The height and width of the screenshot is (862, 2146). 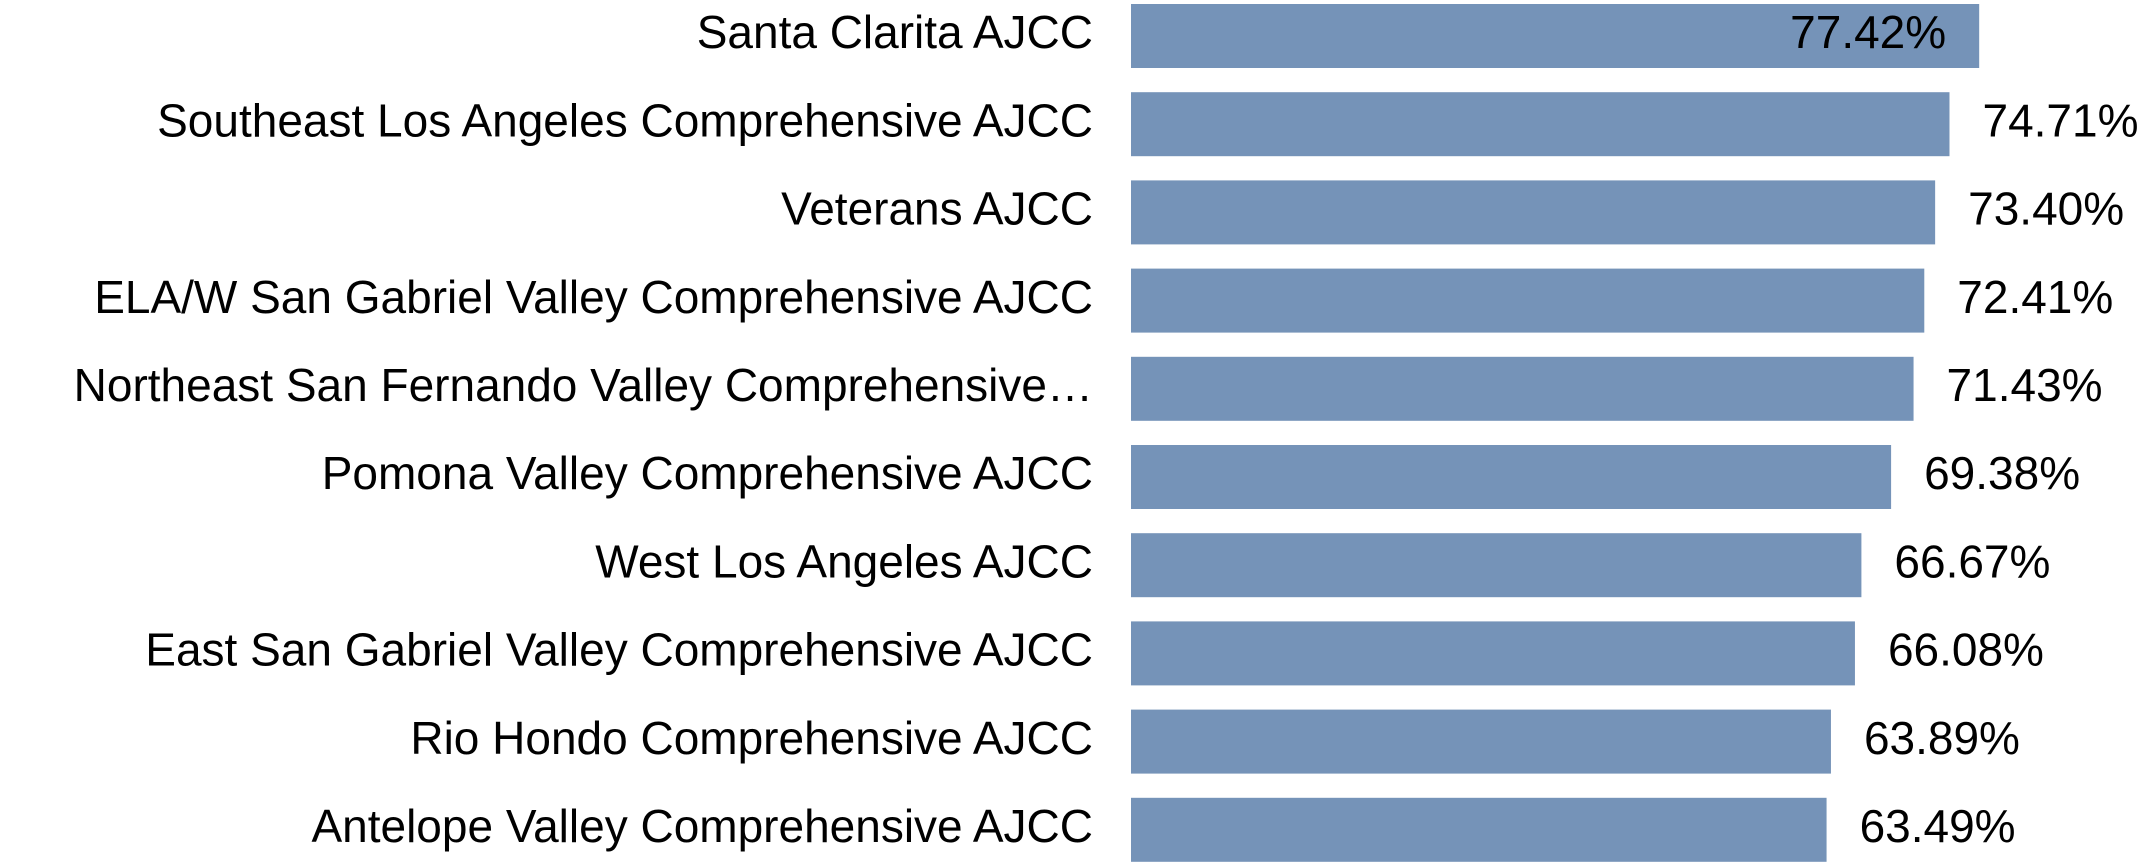 What do you see at coordinates (702, 826) in the screenshot?
I see `category-label: Antelope Valley Comprehensive AJCC` at bounding box center [702, 826].